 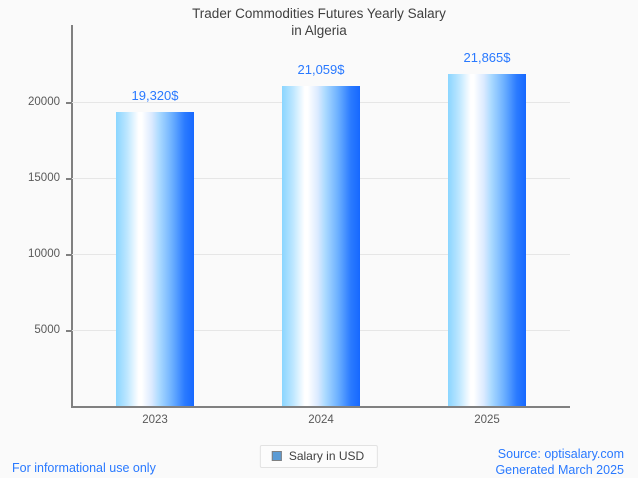 What do you see at coordinates (487, 420) in the screenshot?
I see `x-axis-tick-label: 2025` at bounding box center [487, 420].